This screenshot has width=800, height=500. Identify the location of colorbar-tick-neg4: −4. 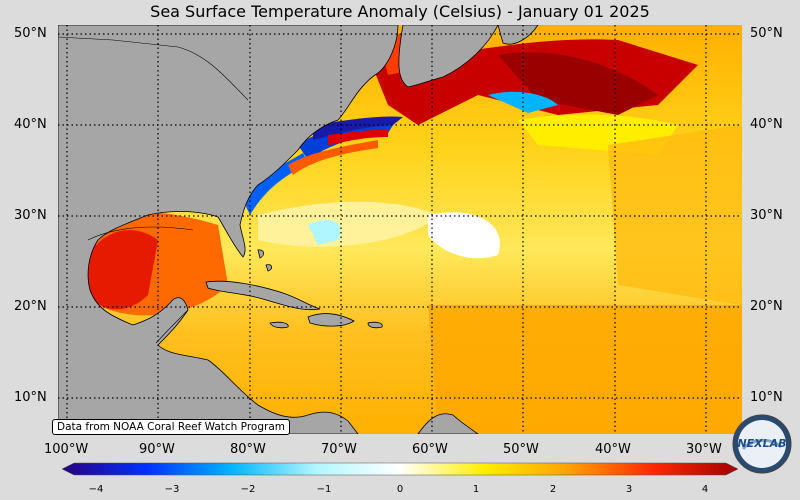
(96, 489).